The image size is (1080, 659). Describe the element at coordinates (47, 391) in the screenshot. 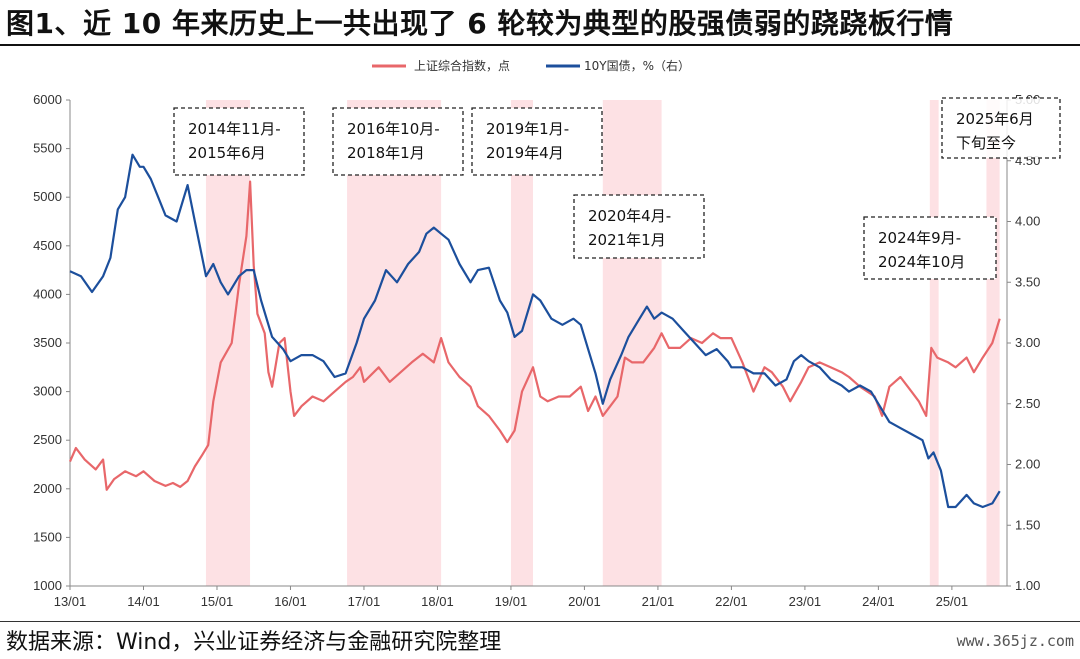

I see `y-left-tick-label: 3000` at that location.